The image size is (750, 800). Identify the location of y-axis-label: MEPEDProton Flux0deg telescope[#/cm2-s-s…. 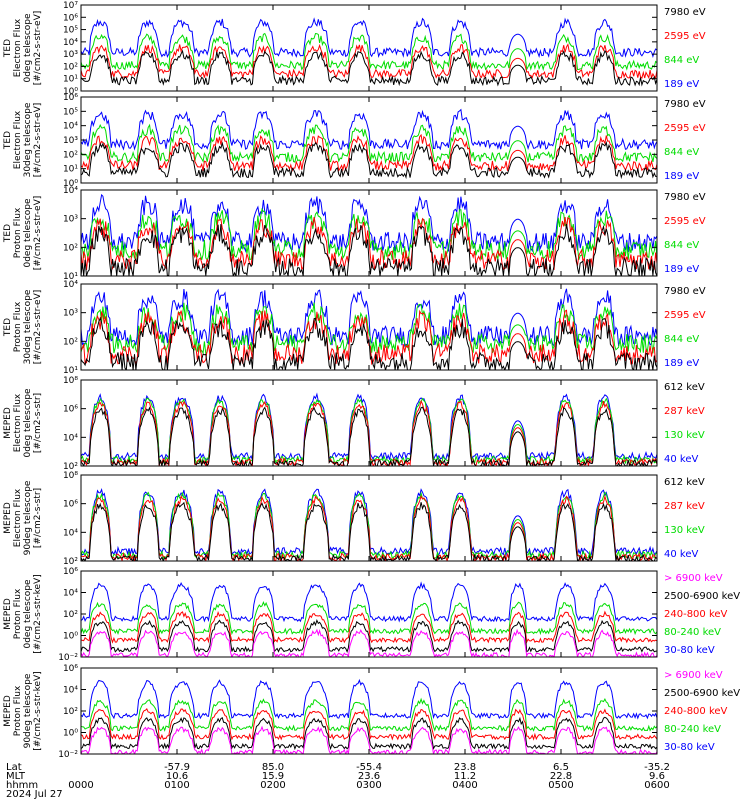
(23, 613).